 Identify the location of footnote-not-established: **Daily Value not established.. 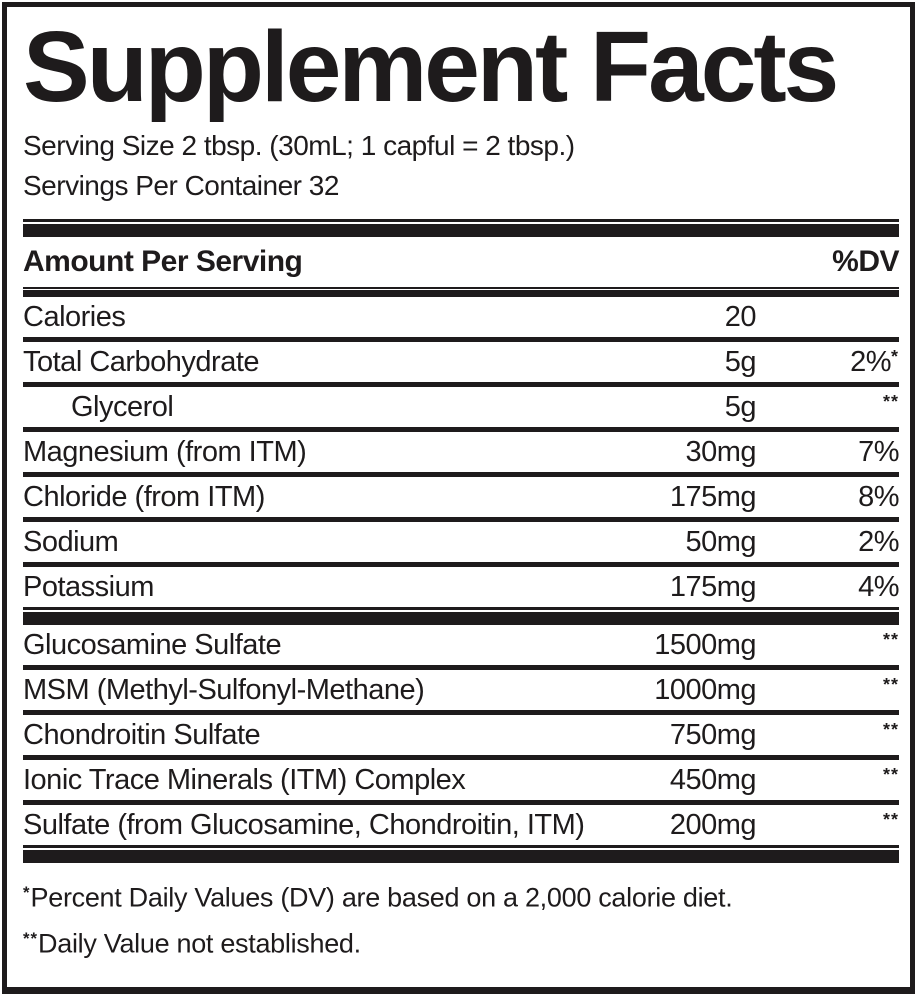
(192, 943).